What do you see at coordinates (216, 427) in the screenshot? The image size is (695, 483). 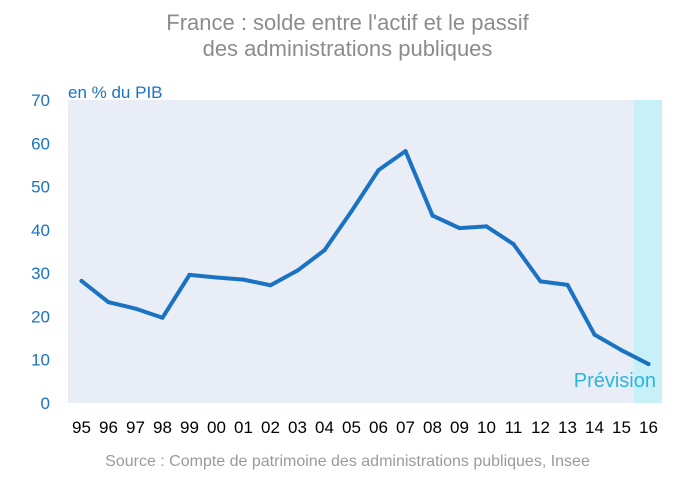 I see `x-tick-label: 00` at bounding box center [216, 427].